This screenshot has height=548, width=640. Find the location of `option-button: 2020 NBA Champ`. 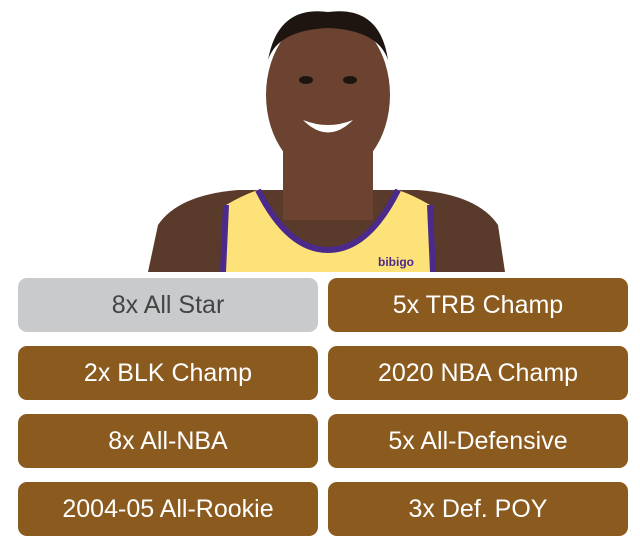

option-button: 2020 NBA Champ is located at coordinates (478, 373).